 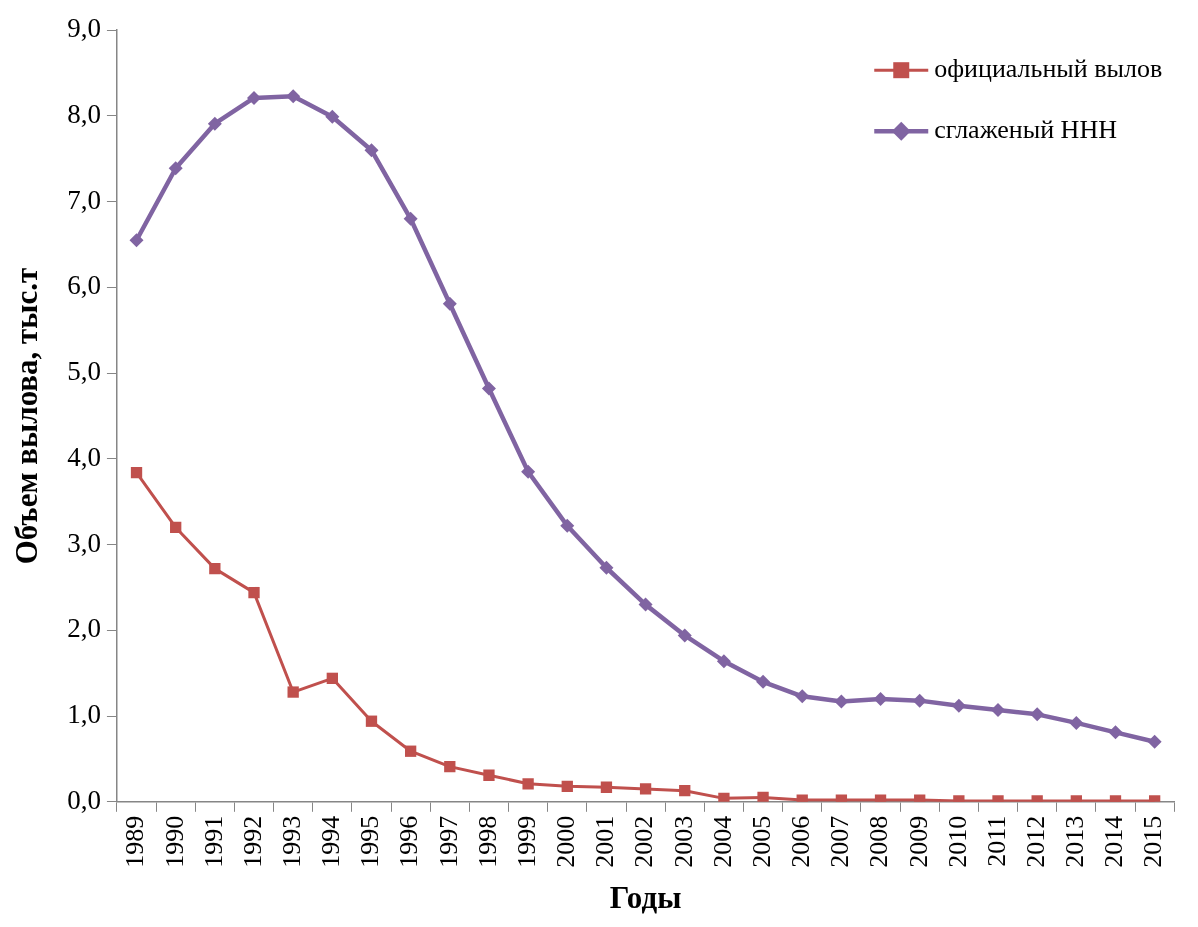 What do you see at coordinates (1153, 841) in the screenshot?
I see `x-tick-label: 2015` at bounding box center [1153, 841].